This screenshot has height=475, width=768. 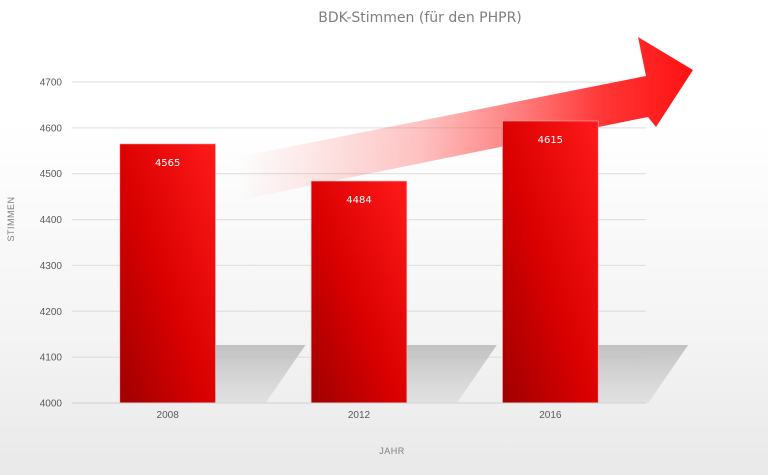 What do you see at coordinates (359, 170) in the screenshot?
I see `data-labels: 4565 4484 4615` at bounding box center [359, 170].